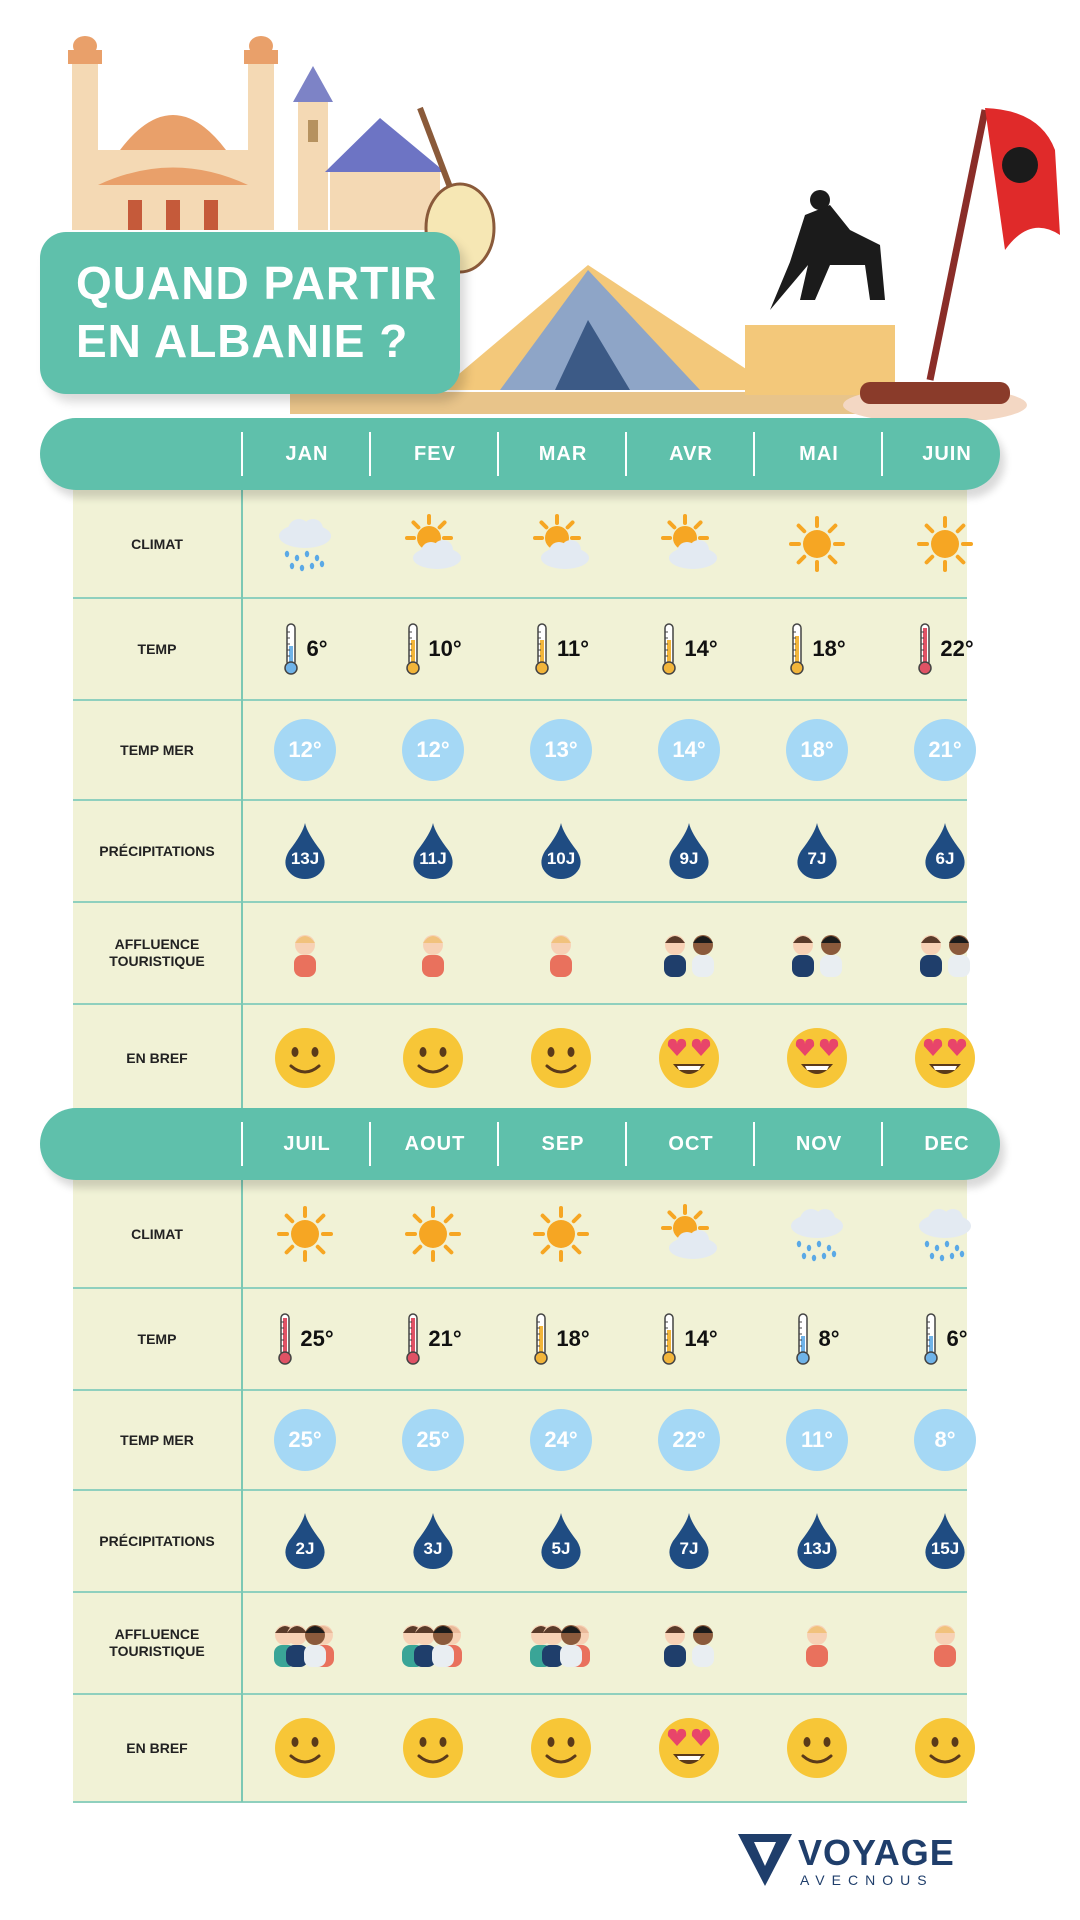 Image resolution: width=1080 pixels, height=1920 pixels. Describe the element at coordinates (945, 1339) in the screenshot. I see `cell-temp: 6°` at that location.